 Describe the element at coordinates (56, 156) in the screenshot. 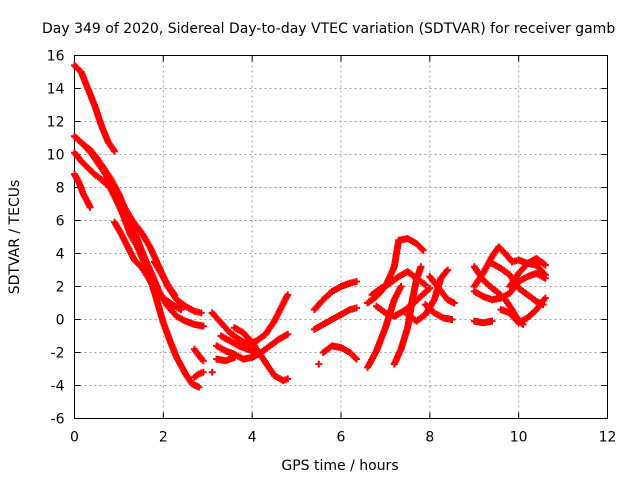

I see `y-tick-label: 10` at that location.